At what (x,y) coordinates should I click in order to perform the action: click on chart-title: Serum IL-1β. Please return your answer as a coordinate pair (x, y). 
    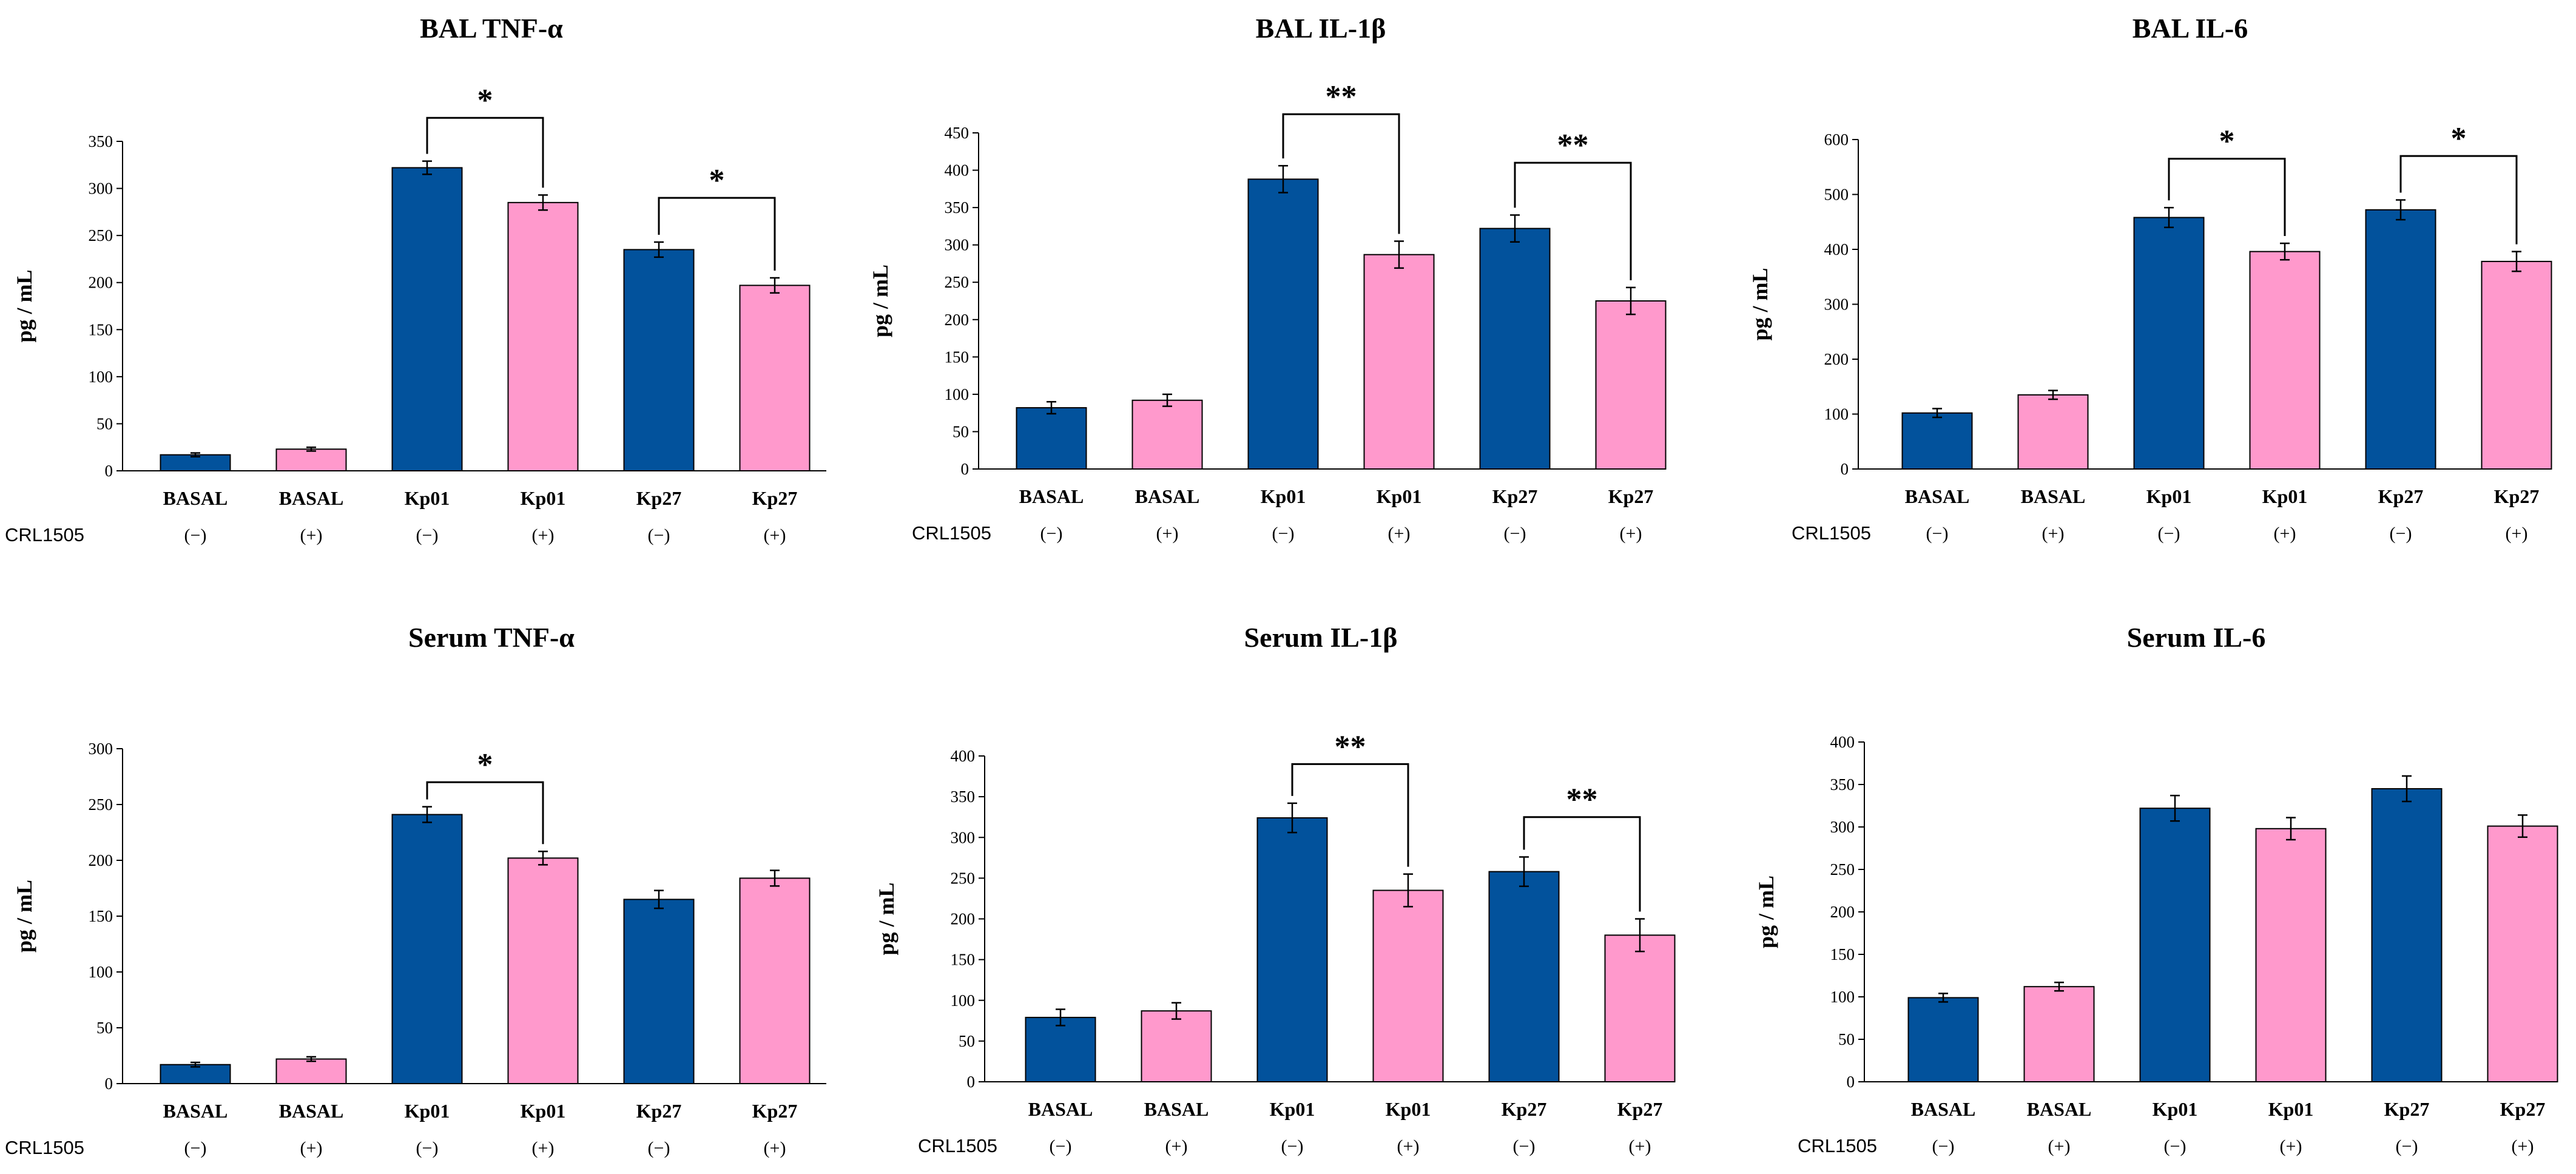
    Looking at the image, I should click on (1321, 637).